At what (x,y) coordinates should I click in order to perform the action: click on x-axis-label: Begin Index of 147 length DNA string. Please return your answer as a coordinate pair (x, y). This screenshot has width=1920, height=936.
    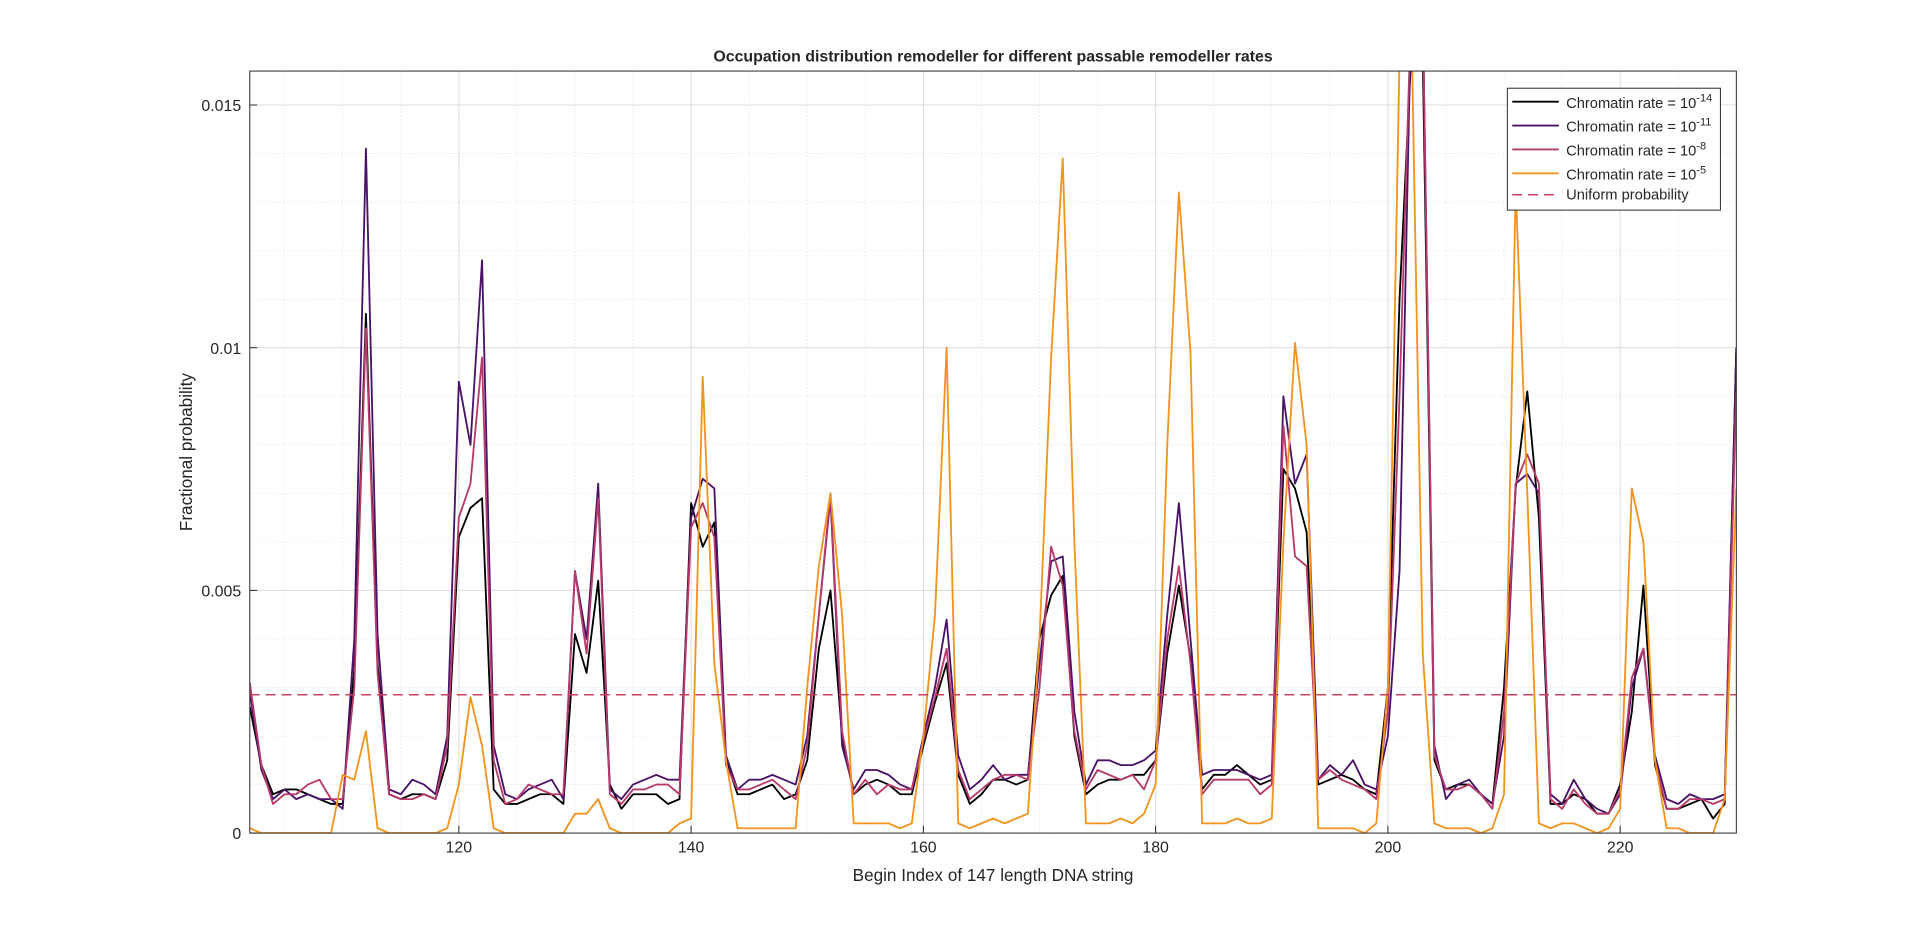
    Looking at the image, I should click on (993, 875).